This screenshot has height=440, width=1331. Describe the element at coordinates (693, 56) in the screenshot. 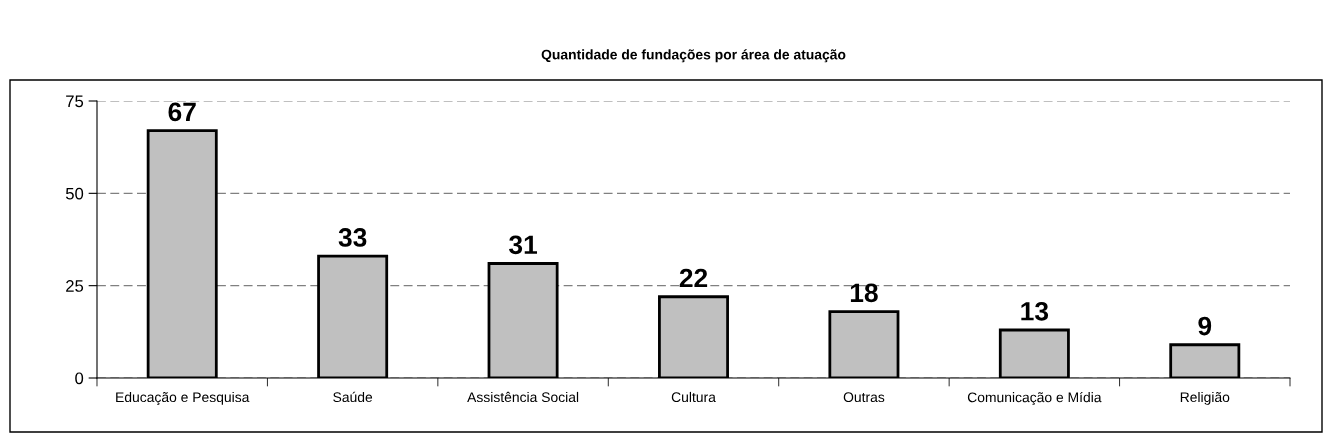

I see `chart-title: Quantidade de fundações por área de atuação` at that location.